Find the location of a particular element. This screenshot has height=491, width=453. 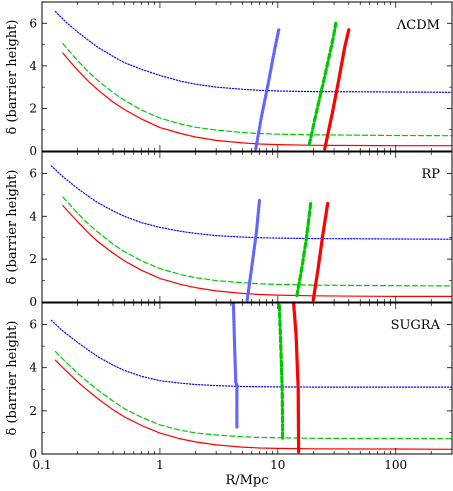

y-axis-label-rp: δ (barrier height) is located at coordinates (12, 227).